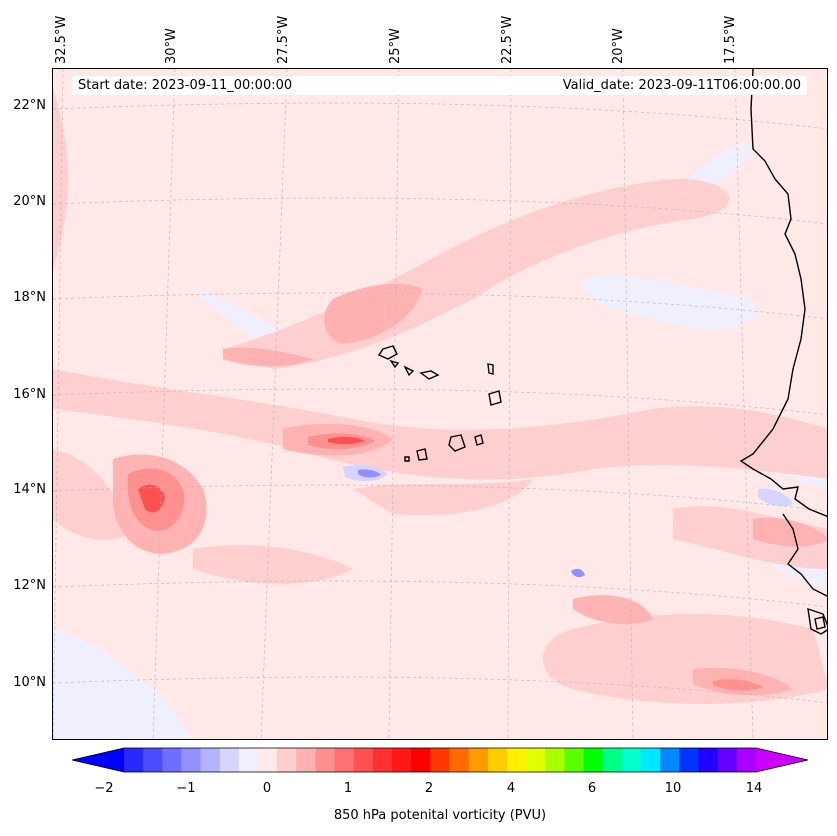  I want to click on colorbar-tick-label: 1, so click(348, 788).